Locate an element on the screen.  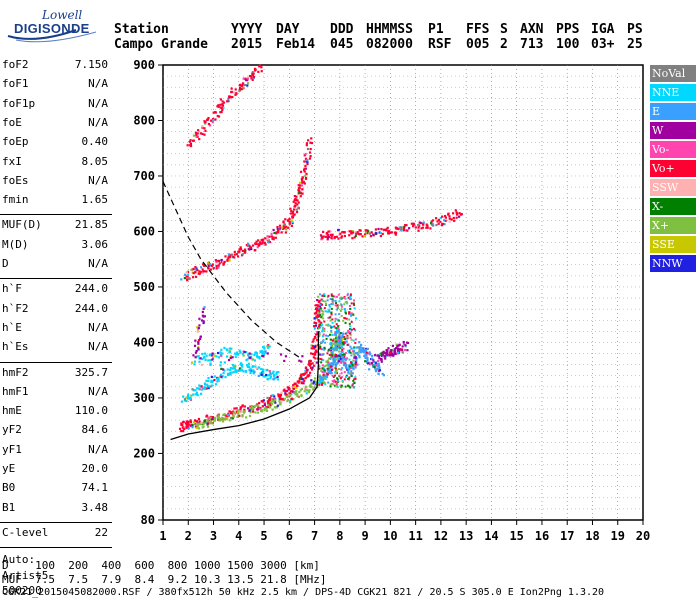
legend-item: X+ is located at coordinates (673, 225).